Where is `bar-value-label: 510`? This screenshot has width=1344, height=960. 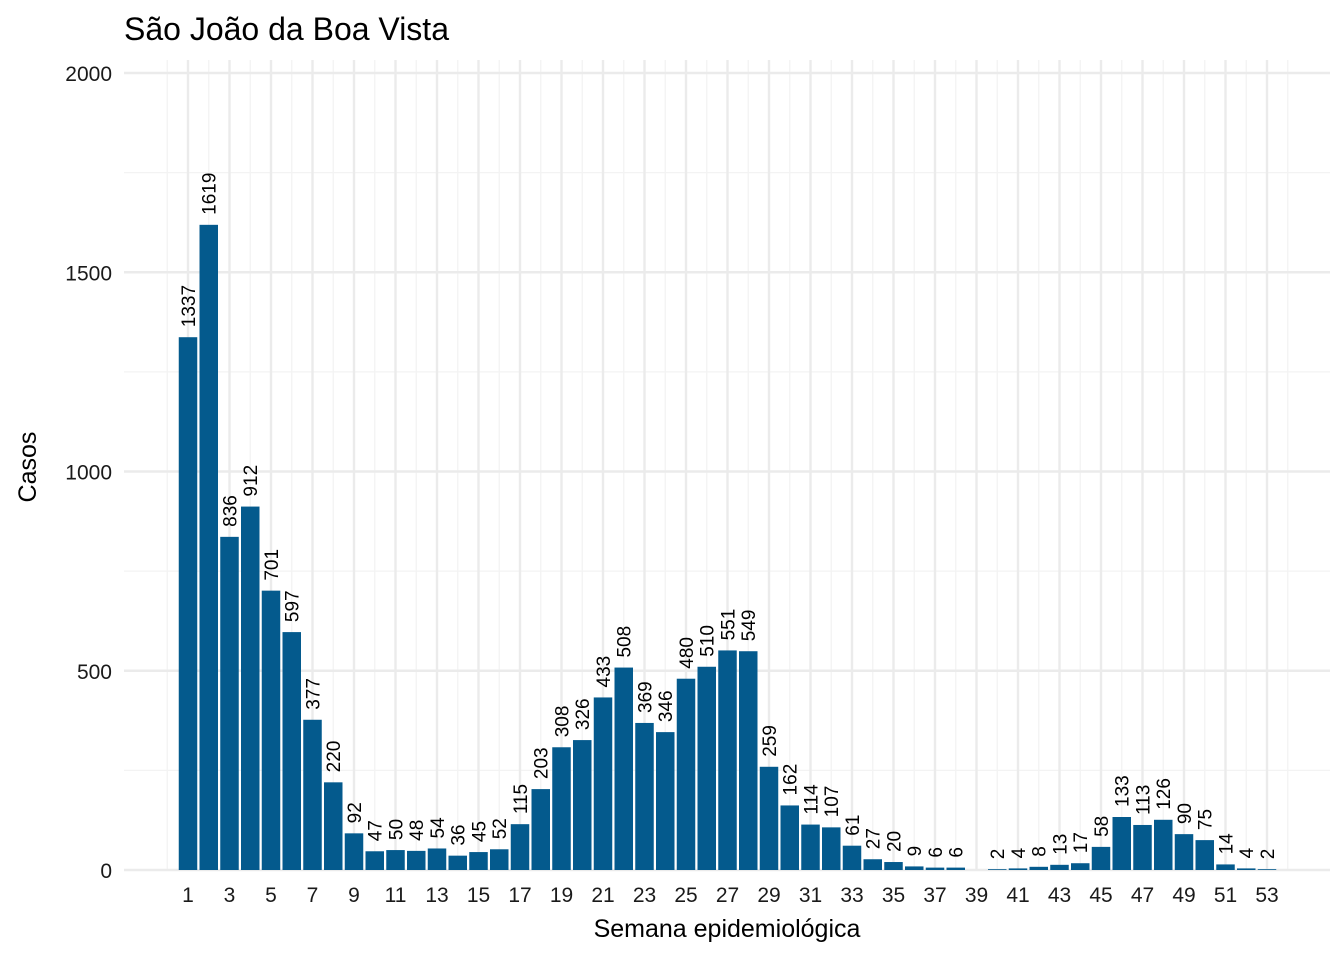 bar-value-label: 510 is located at coordinates (708, 641).